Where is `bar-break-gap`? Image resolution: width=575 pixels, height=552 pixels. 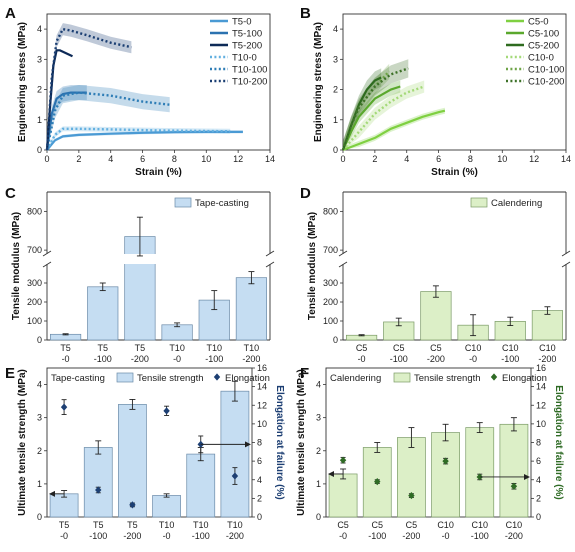
bar-break-gap is located at coordinates (140, 259).